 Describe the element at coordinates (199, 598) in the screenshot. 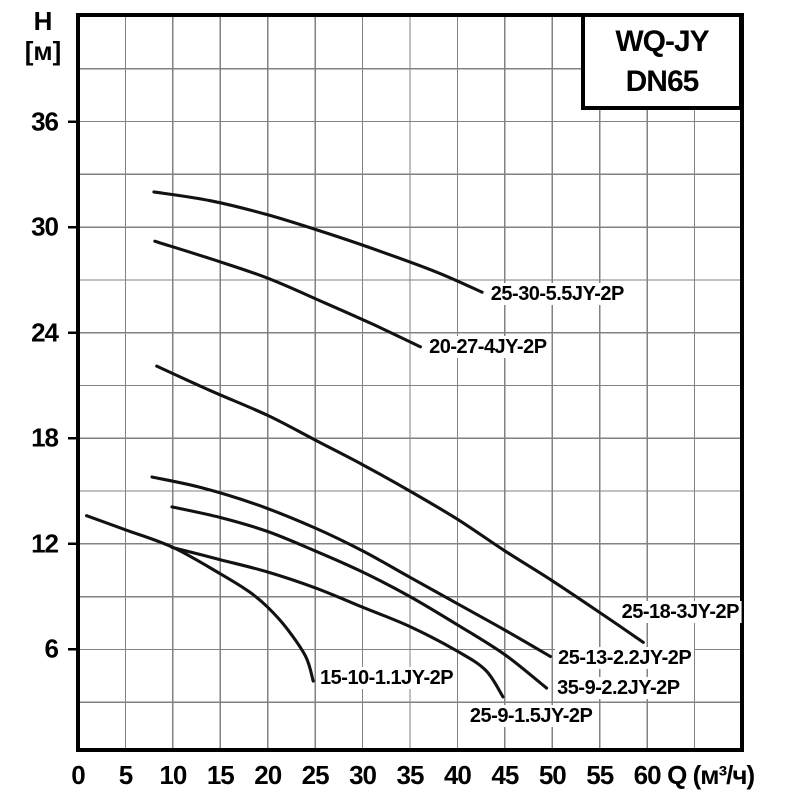

I see `pump-curve-15-10-1.1JY-2P` at that location.